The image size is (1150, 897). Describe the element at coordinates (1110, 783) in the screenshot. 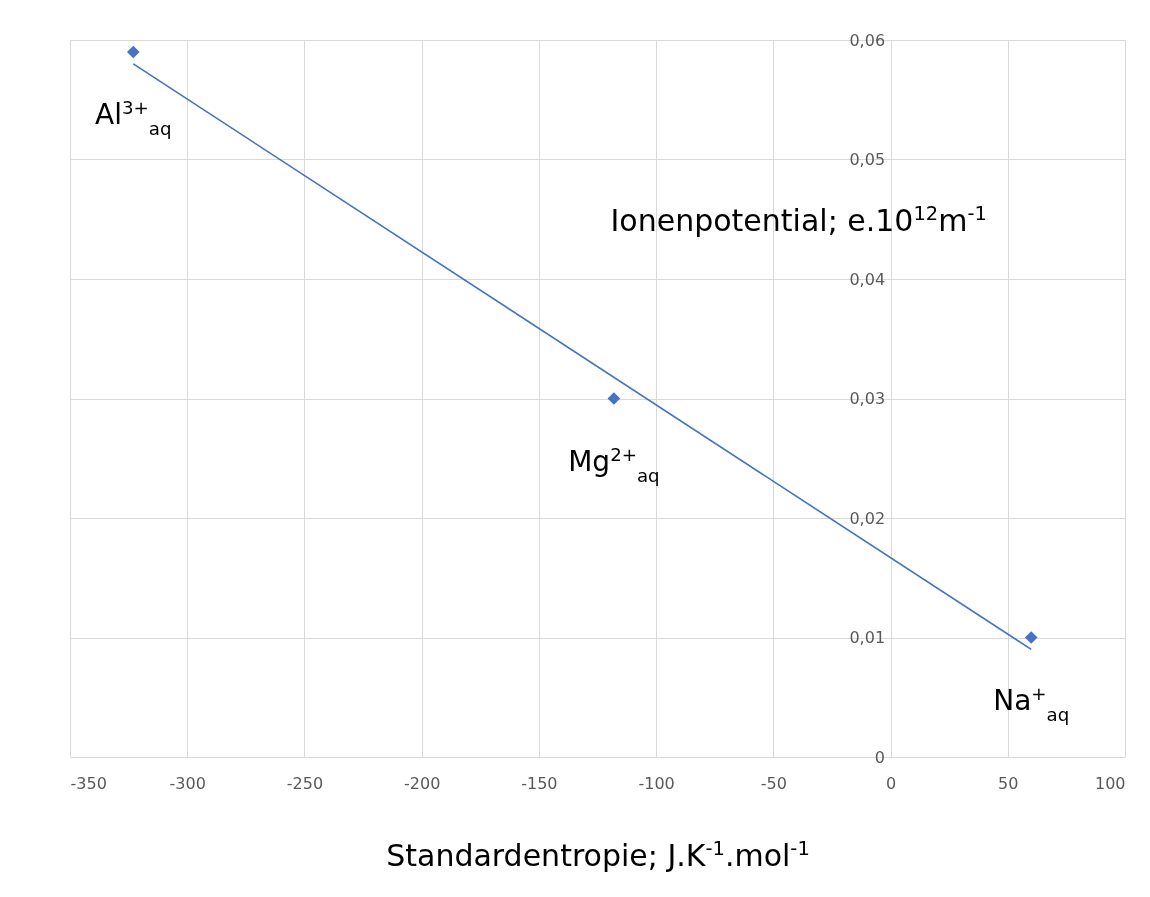

I see `x-tick-label: 100` at that location.